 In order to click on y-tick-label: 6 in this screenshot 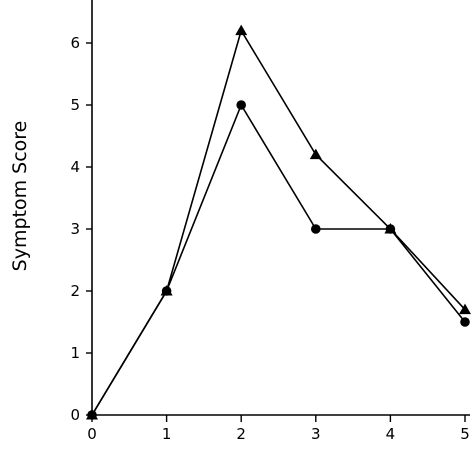, I will do `click(75, 43)`.